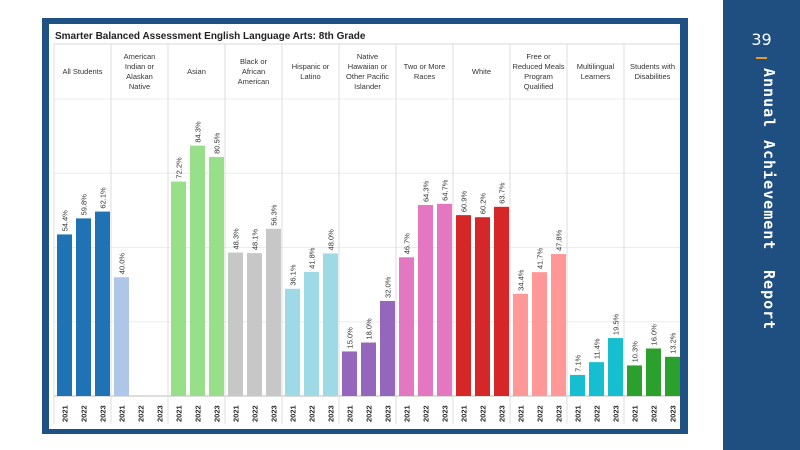 The image size is (800, 450). I want to click on bar-label: 59.8%, so click(84, 205).